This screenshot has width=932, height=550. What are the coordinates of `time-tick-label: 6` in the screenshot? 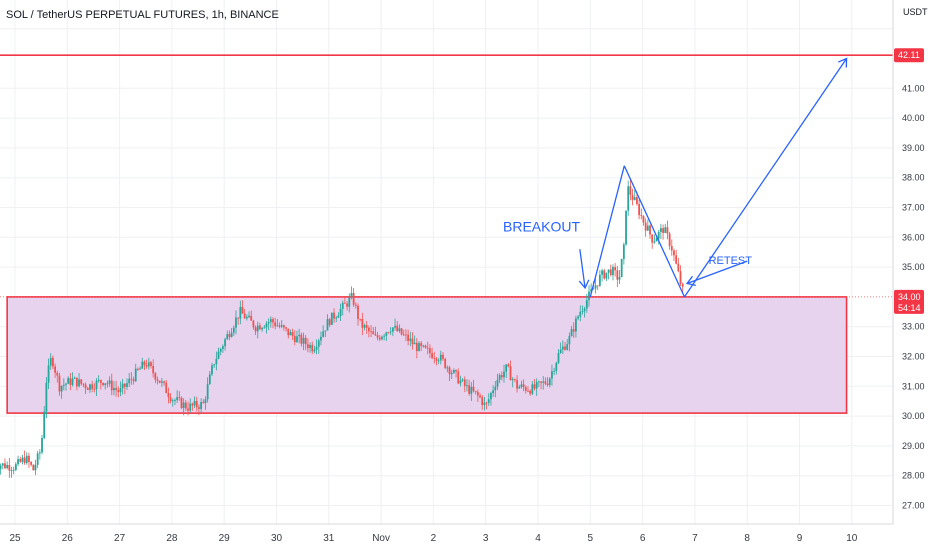 It's located at (643, 538).